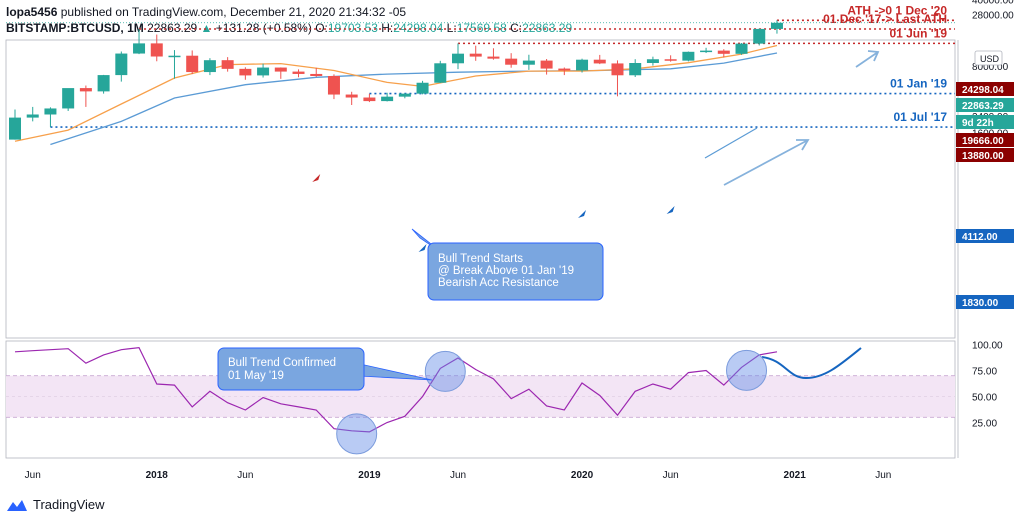  Describe the element at coordinates (263, 28) in the screenshot. I see `price-change: +131.28 (+0.58%)` at that location.